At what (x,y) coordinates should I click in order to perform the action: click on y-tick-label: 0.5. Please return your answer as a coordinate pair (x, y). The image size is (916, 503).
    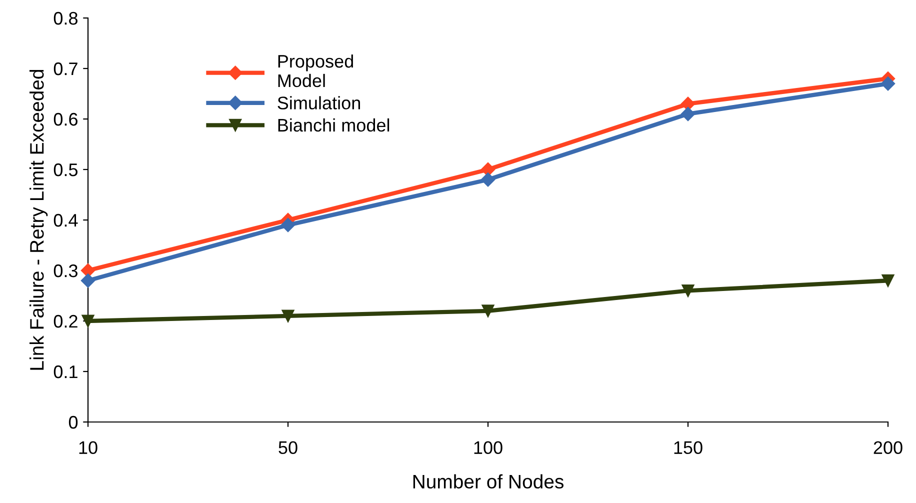
    Looking at the image, I should click on (66, 169).